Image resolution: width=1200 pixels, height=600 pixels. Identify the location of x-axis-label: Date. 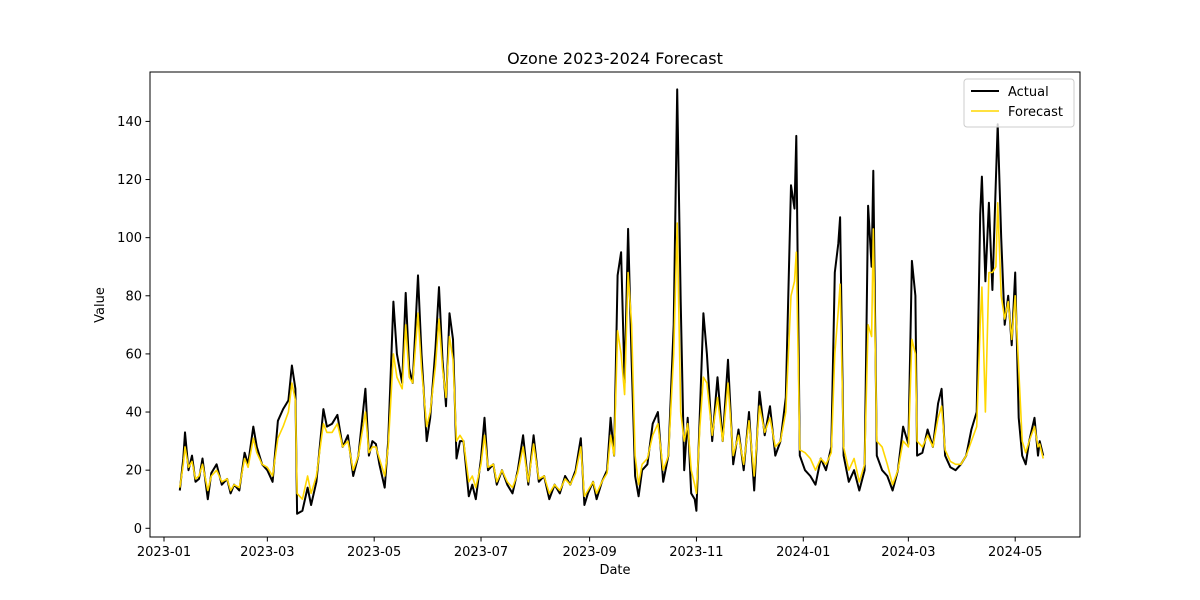
(614, 570).